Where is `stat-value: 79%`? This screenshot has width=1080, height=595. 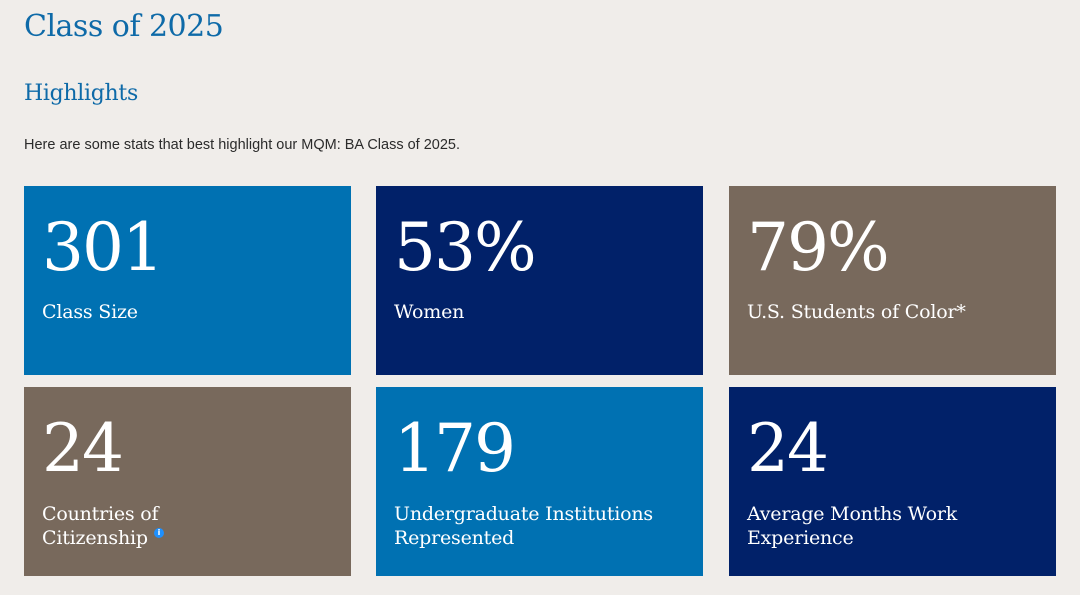
stat-value: 79% is located at coordinates (818, 247).